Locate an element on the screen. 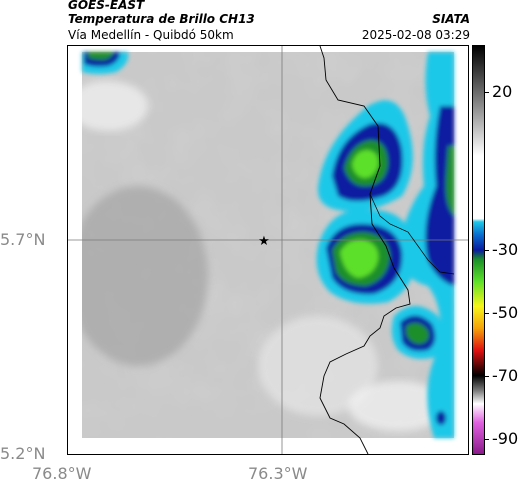 Image resolution: width=526 pixels, height=491 pixels. product-title: Temperatura de Brillo CH13 is located at coordinates (161, 19).